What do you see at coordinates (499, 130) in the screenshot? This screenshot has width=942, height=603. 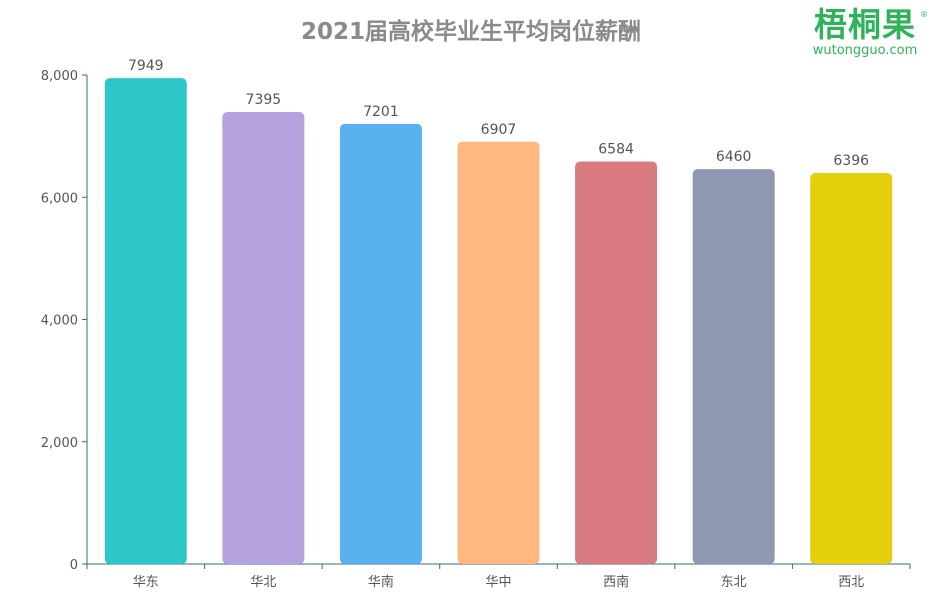 I see `data-label: 6907` at bounding box center [499, 130].